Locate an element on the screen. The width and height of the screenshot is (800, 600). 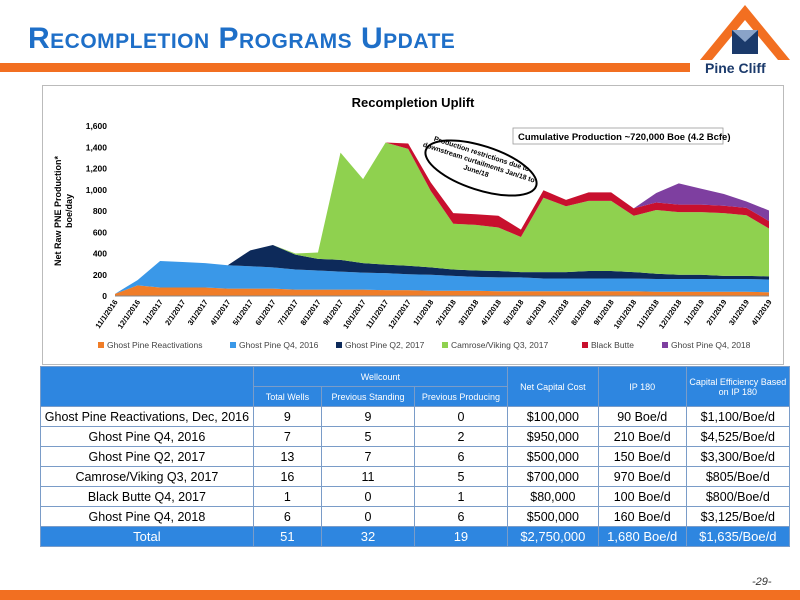
table-cell-ip: 150 Boe/d is located at coordinates (642, 456).